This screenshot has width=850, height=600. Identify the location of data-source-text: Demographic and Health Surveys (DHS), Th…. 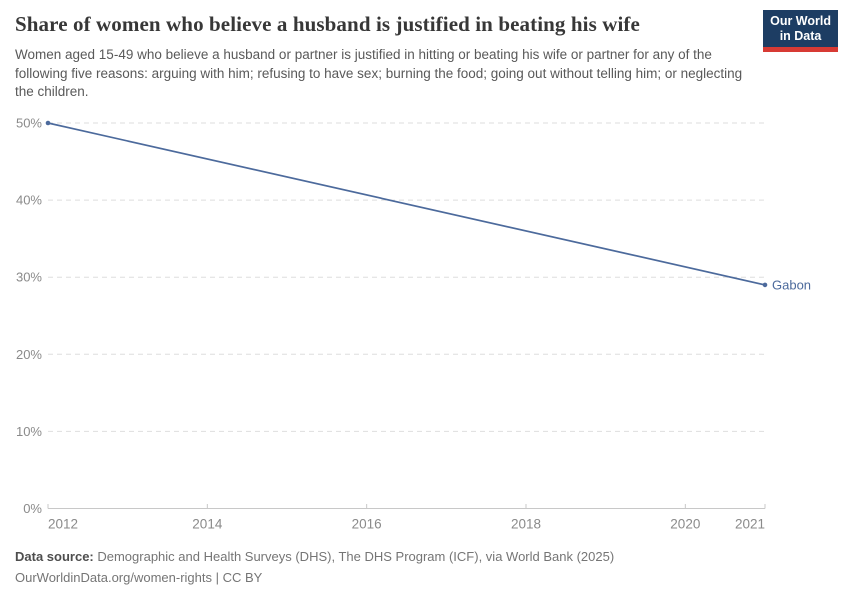
(354, 556).